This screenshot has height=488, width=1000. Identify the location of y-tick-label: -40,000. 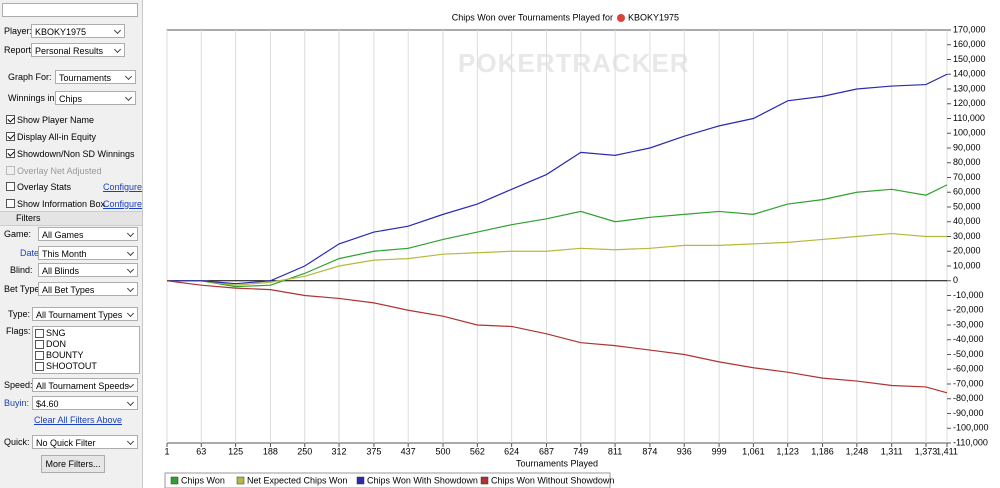
(968, 339).